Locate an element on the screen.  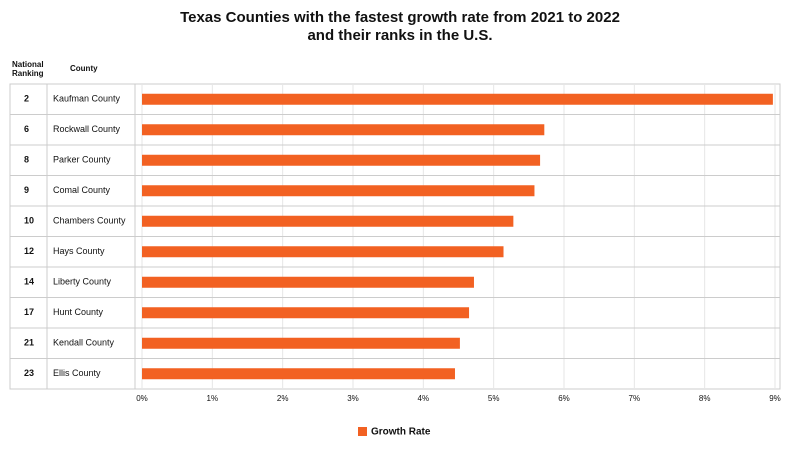
y-tick-label: Kendall County is located at coordinates (84, 343).